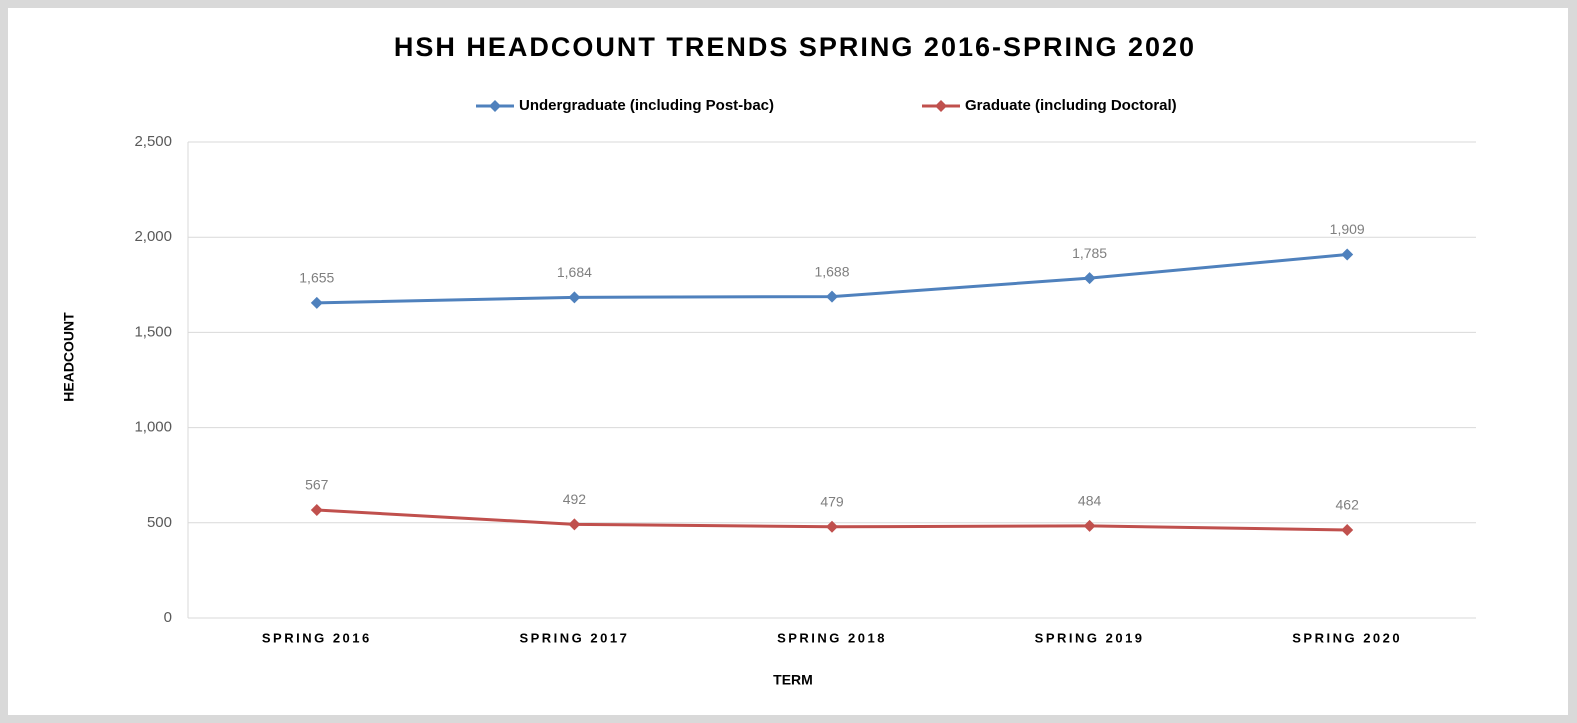 This screenshot has height=723, width=1577. Describe the element at coordinates (1090, 501) in the screenshot. I see `data-label: 484` at that location.